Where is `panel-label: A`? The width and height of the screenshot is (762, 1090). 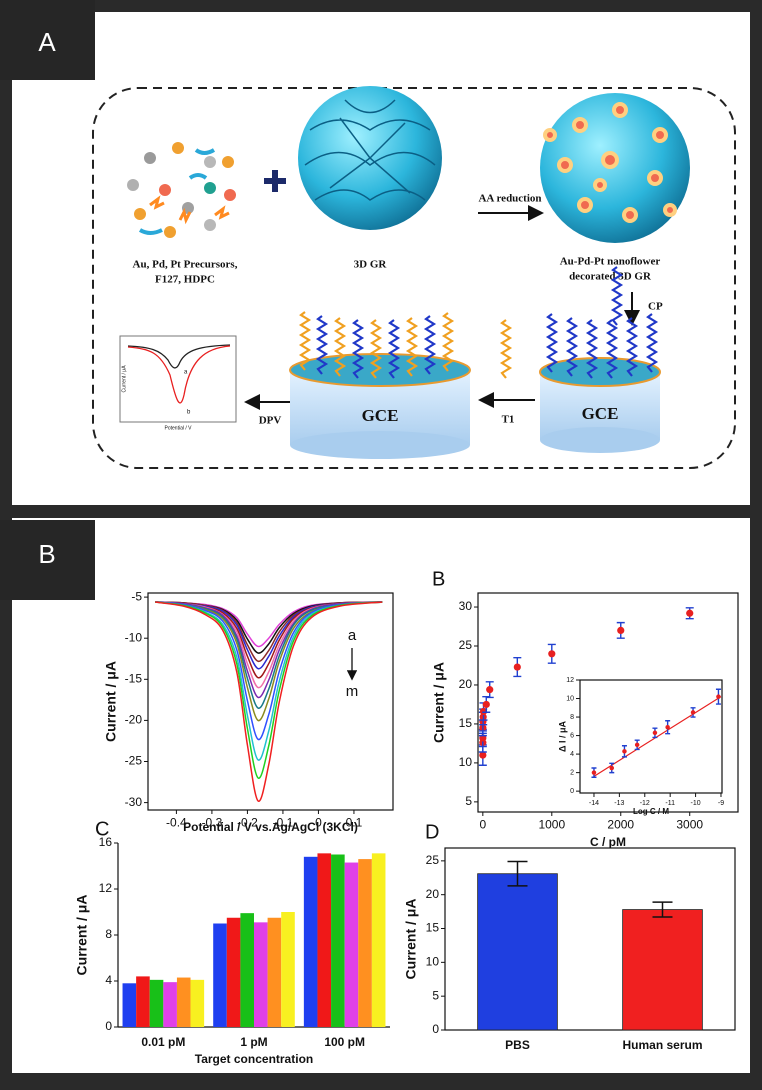
panel-label: A is located at coordinates (47, 42).